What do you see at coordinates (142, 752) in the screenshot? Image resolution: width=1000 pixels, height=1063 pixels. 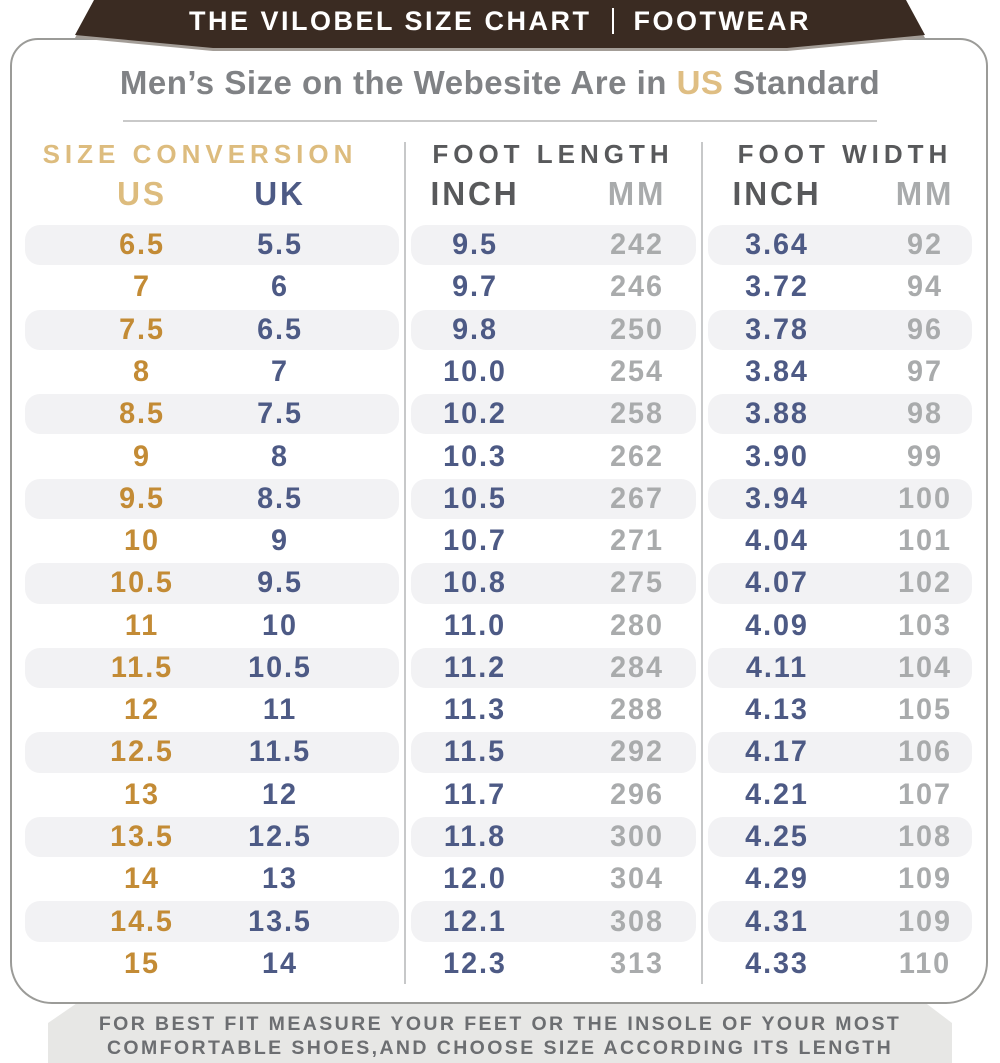 I see `cell-us: 12.5` at bounding box center [142, 752].